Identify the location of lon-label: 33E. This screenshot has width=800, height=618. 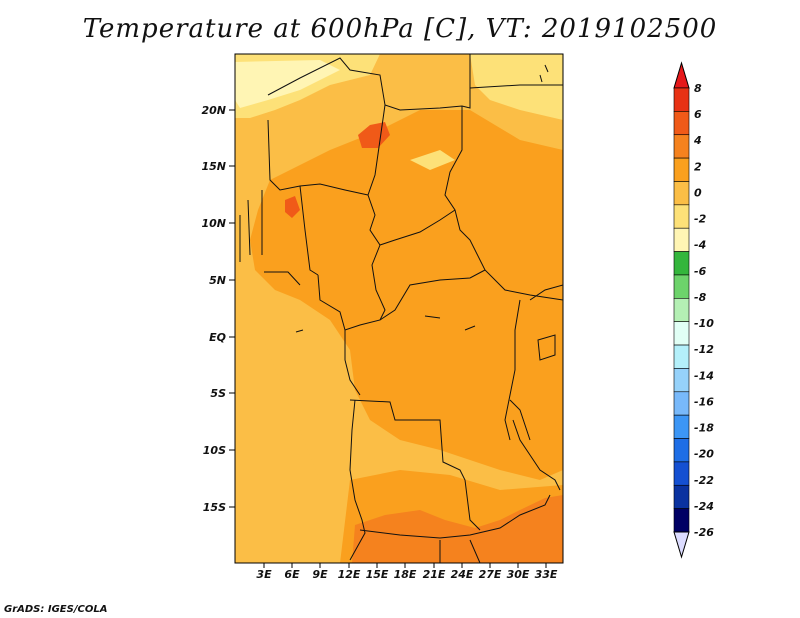
(546, 574).